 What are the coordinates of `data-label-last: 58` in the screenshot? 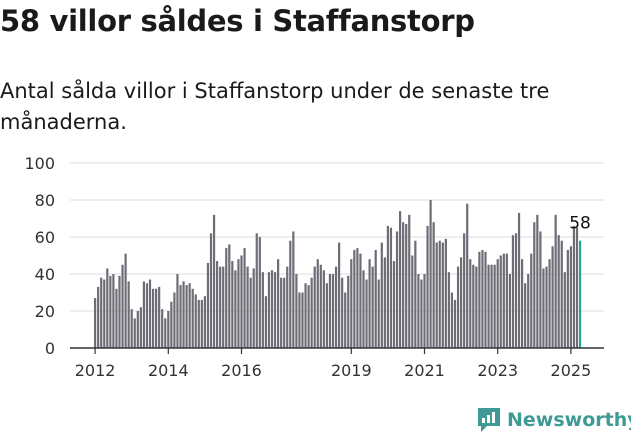 It's located at (580, 224).